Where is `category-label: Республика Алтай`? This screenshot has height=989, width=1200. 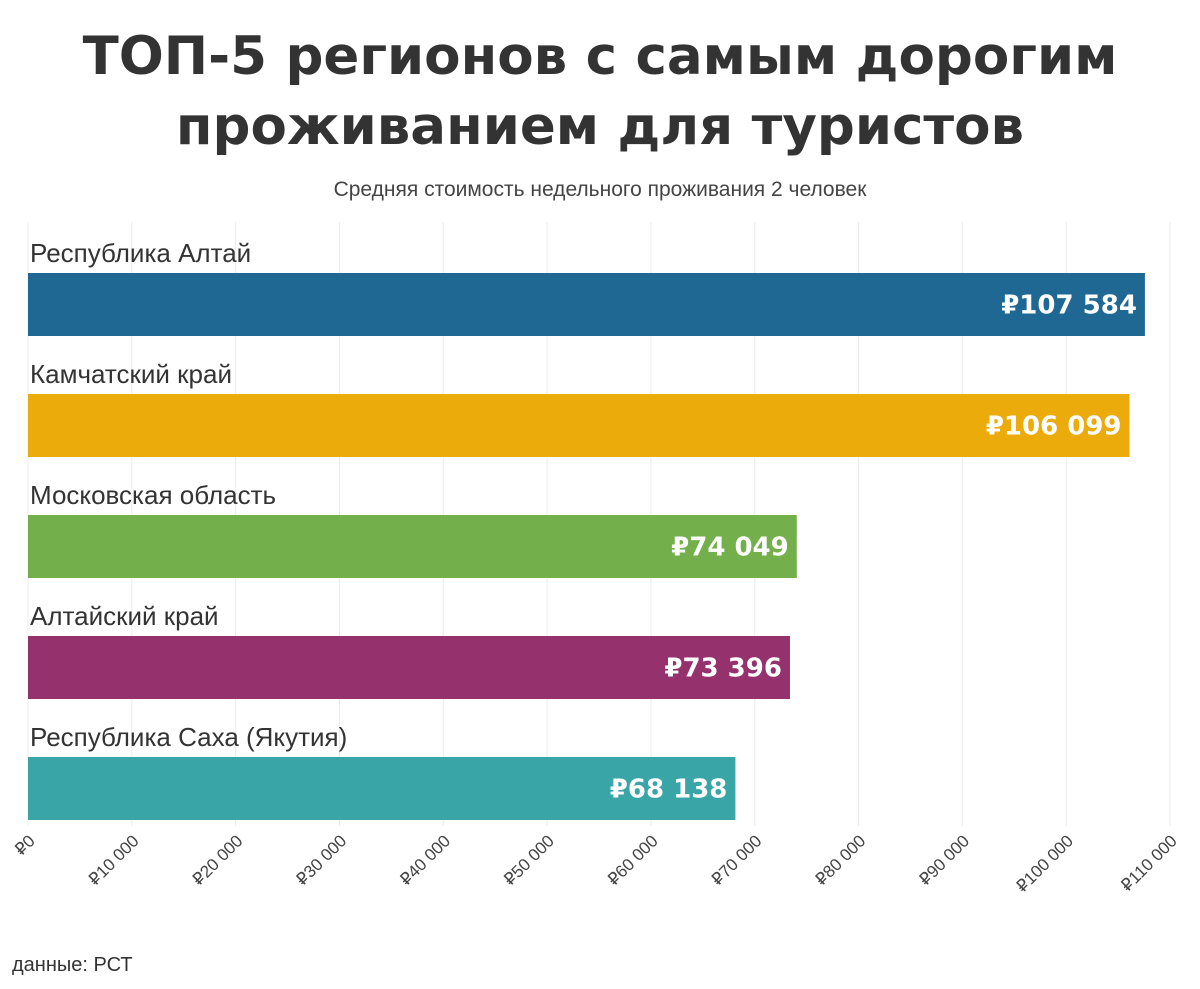 category-label: Республика Алтай is located at coordinates (140, 253).